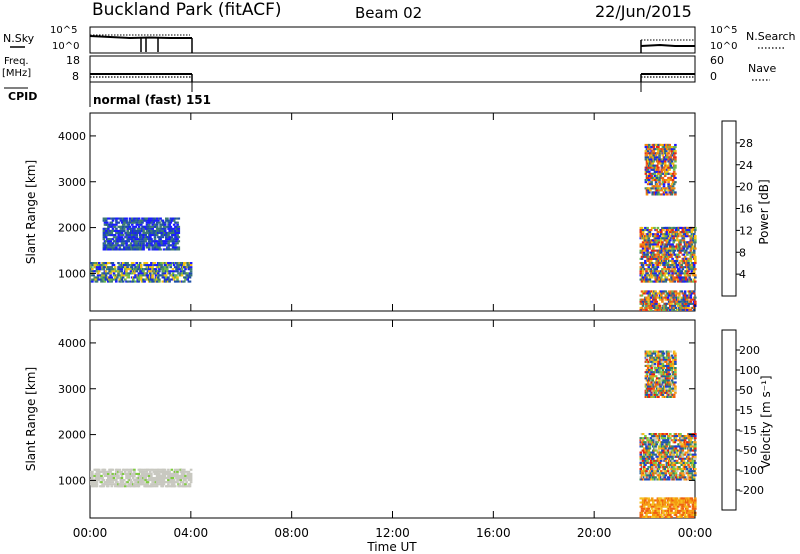 This screenshot has height=554, width=800. Describe the element at coordinates (63, 30) in the screenshot. I see `n-tick-left-1: 10^5` at that location.